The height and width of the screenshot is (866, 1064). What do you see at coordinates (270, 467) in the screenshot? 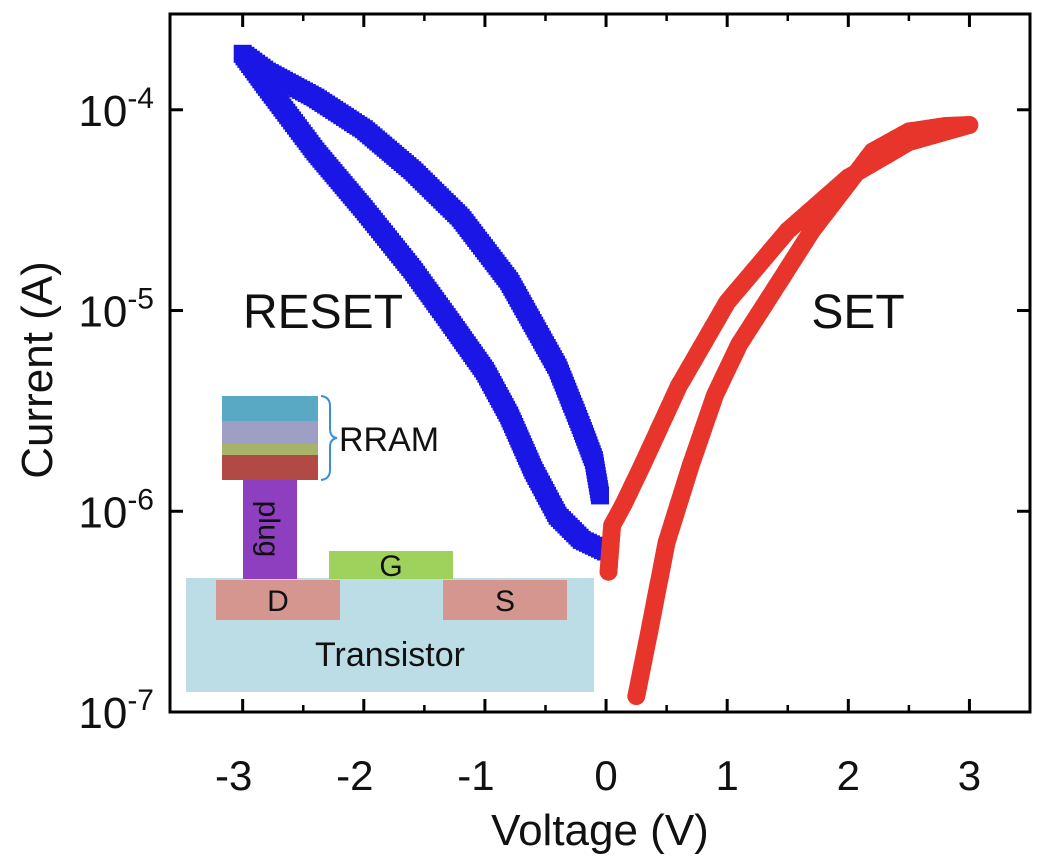
I see `rram-layer-bottom` at bounding box center [270, 467].